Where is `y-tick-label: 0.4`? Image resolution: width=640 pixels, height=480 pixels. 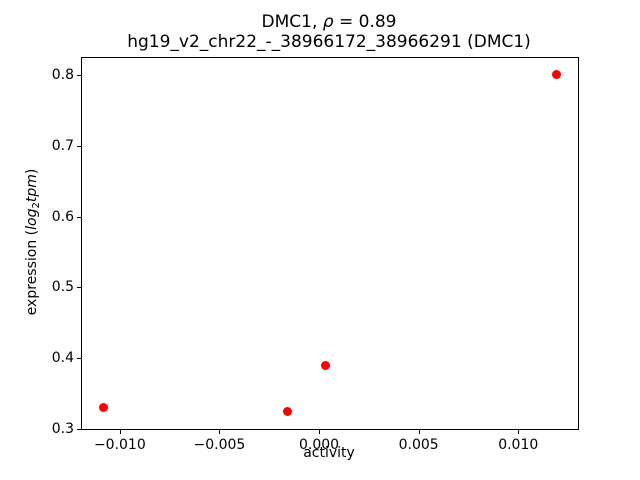
y-tick-label: 0.4 is located at coordinates (62, 358).